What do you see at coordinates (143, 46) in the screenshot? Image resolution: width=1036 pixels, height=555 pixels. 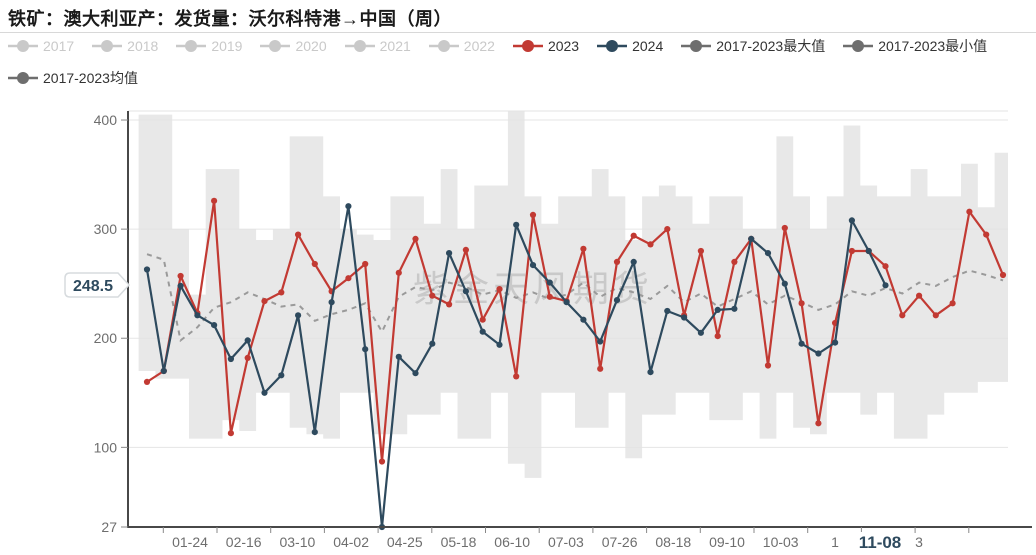 I see `legend-label: 2018` at bounding box center [143, 46].